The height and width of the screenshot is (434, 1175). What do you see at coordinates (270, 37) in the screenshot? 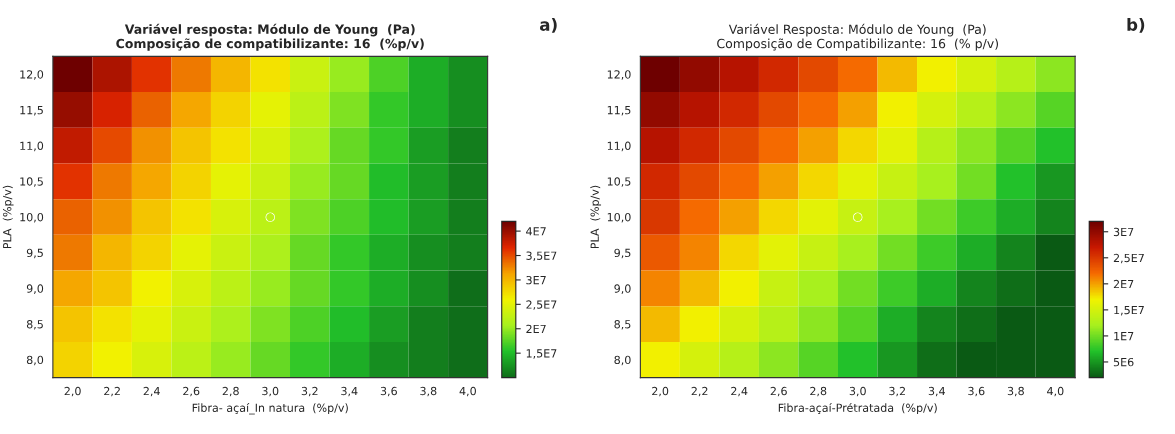
I see `chart-title: Variável resposta: Módulo de Young (Pa) Composição de compatibilizante: 16 (%p/v)` at bounding box center [270, 37].